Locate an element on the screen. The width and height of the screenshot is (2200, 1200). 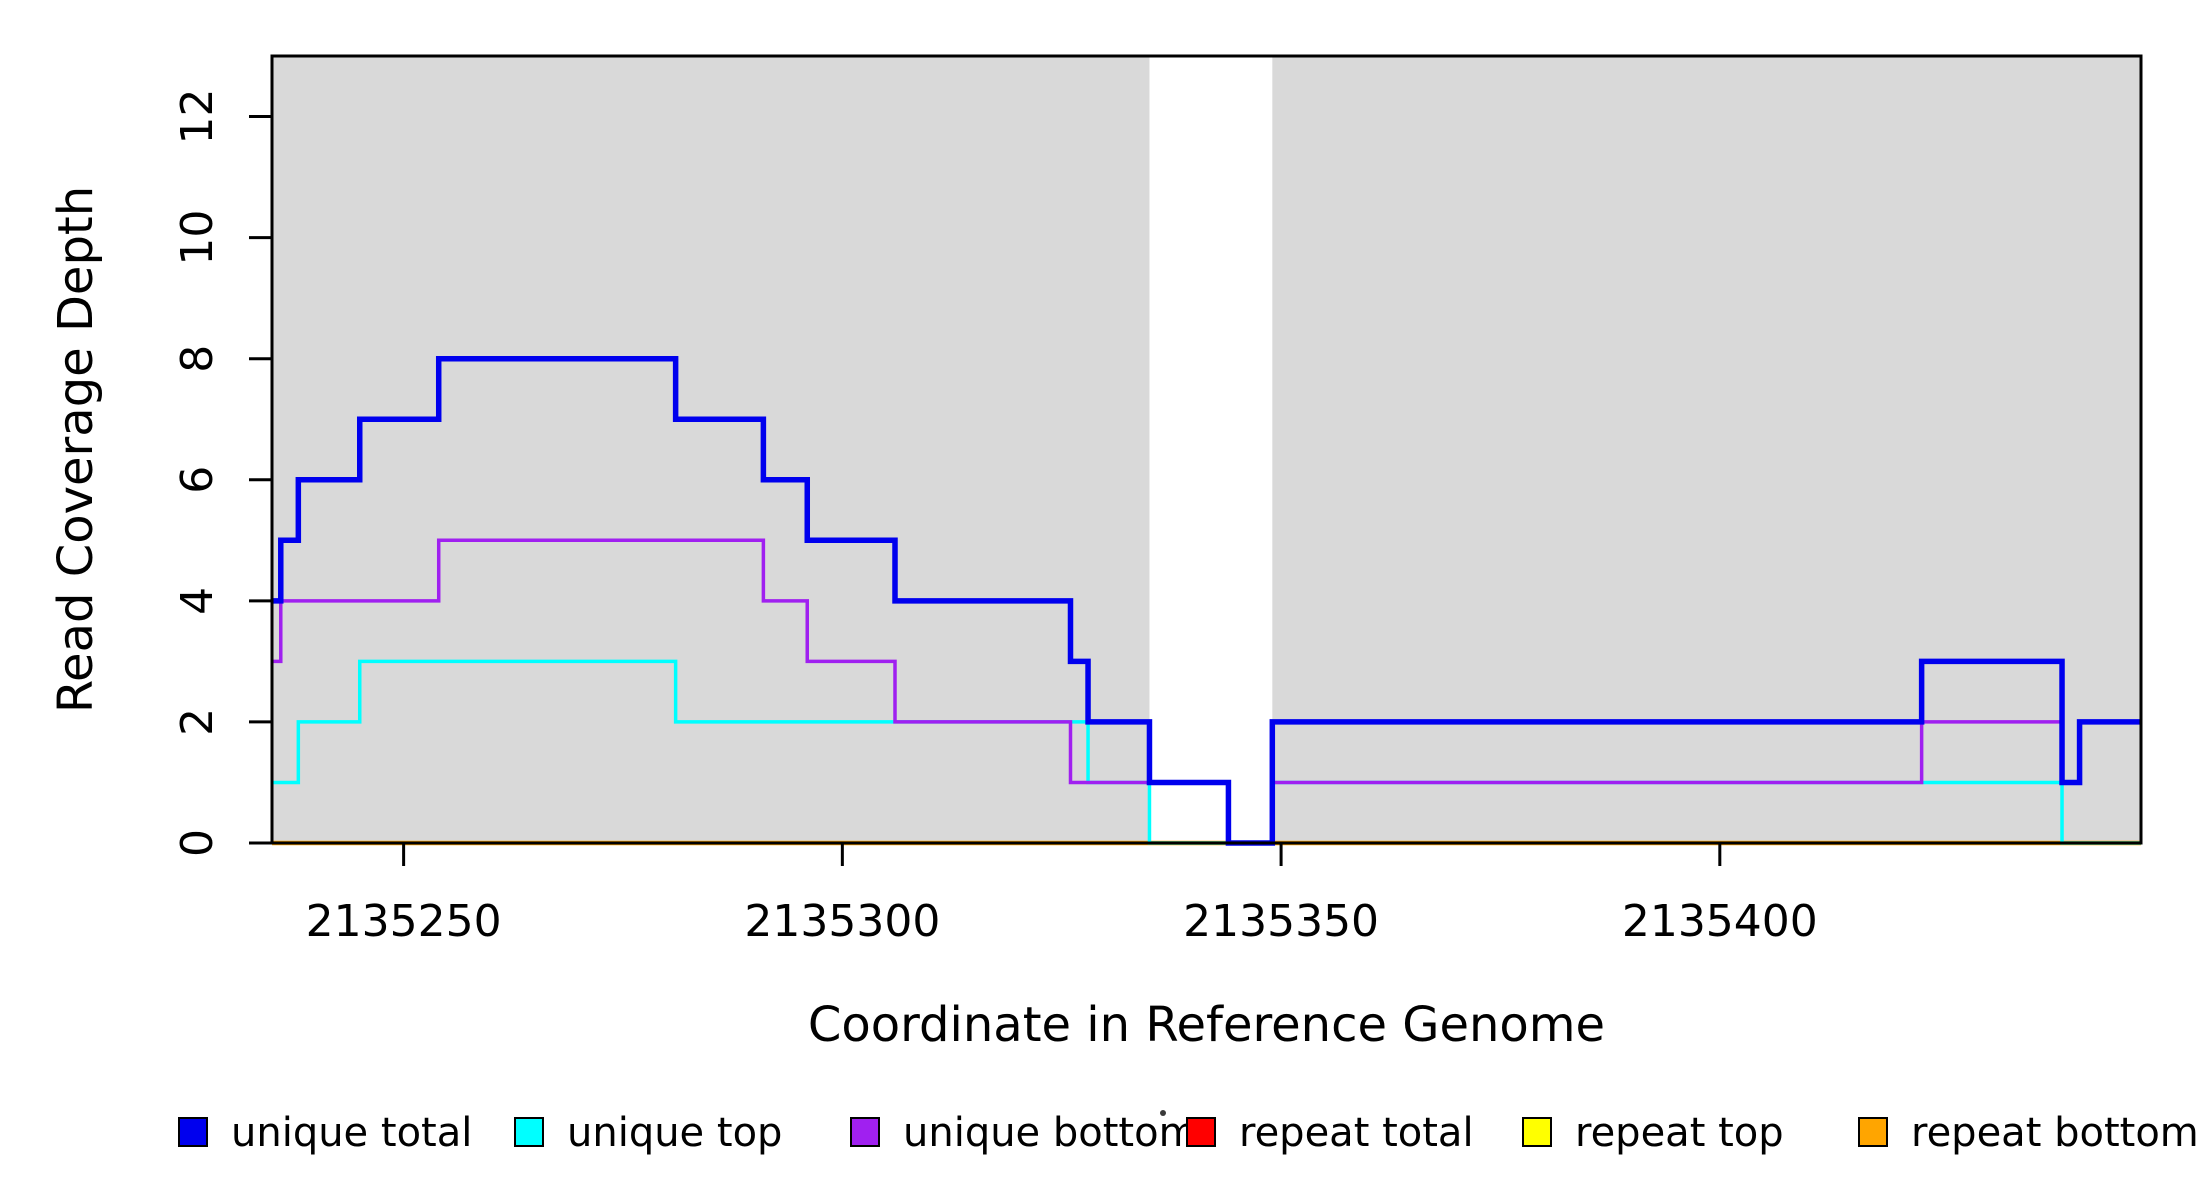
stray-dot is located at coordinates (1163, 1113).